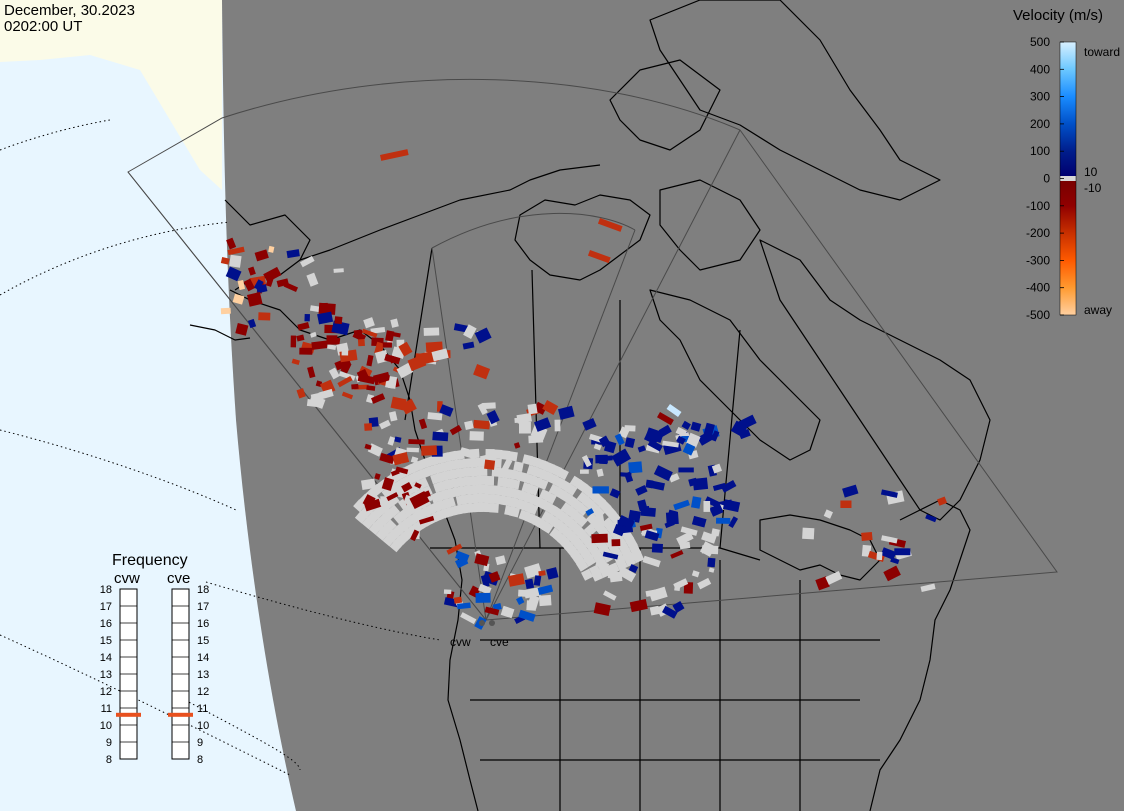  What do you see at coordinates (203, 607) in the screenshot?
I see `frequency-scale-label-right: 17` at bounding box center [203, 607].